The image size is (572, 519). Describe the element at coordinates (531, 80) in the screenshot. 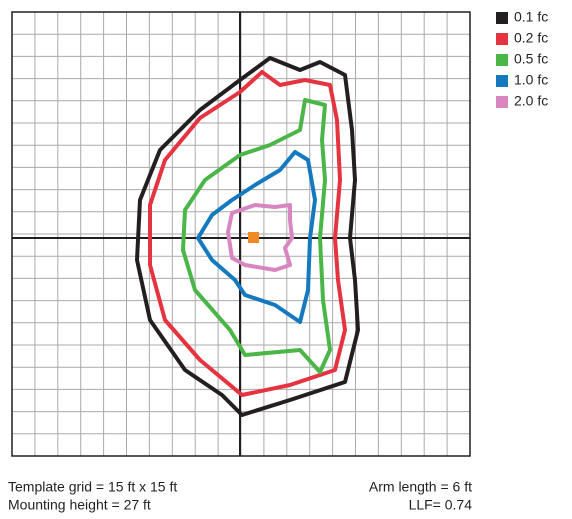

I see `legend-label: 1.0 fc` at that location.